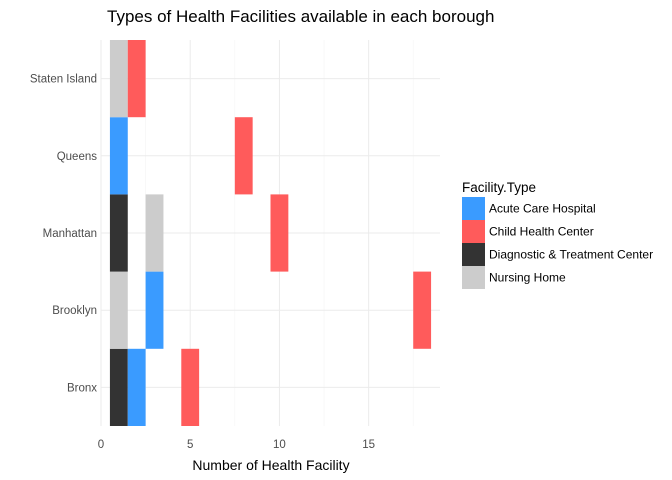  What do you see at coordinates (63, 80) in the screenshot?
I see `y-tick-label: Staten Island` at bounding box center [63, 80].